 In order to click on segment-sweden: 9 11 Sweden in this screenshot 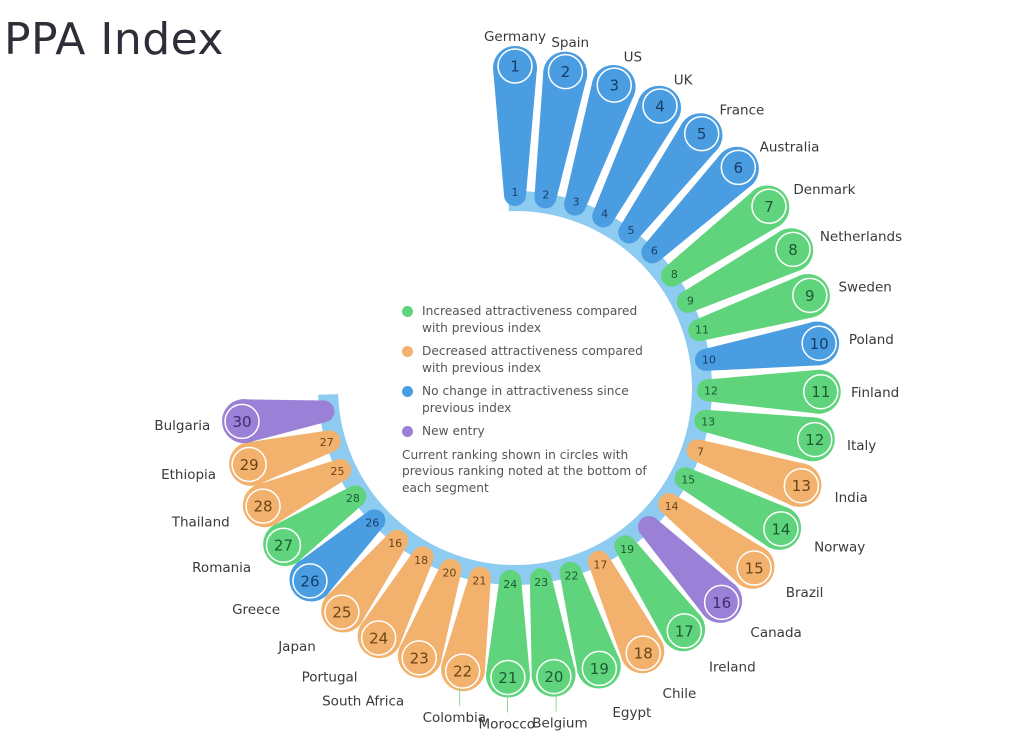, I will do `click(790, 307)`.